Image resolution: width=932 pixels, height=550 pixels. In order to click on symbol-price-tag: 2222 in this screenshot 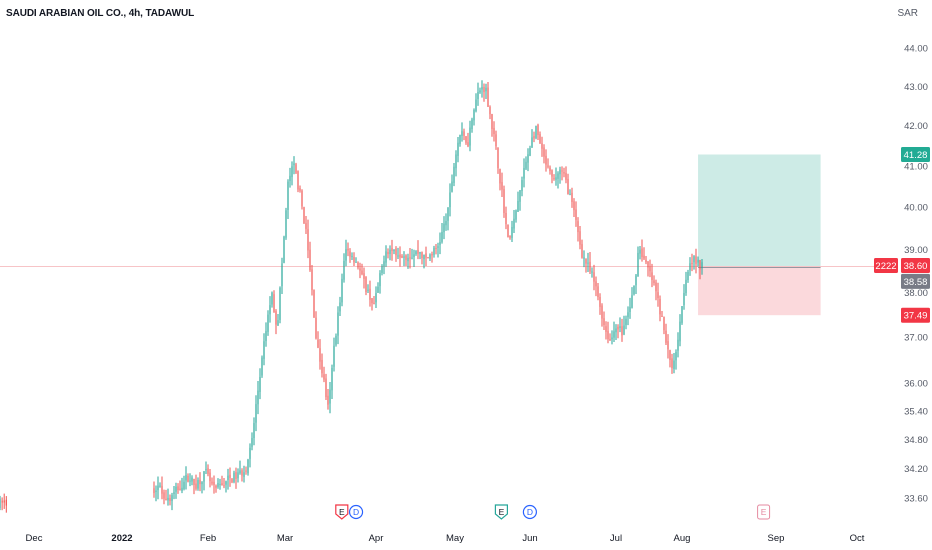, I will do `click(886, 266)`.